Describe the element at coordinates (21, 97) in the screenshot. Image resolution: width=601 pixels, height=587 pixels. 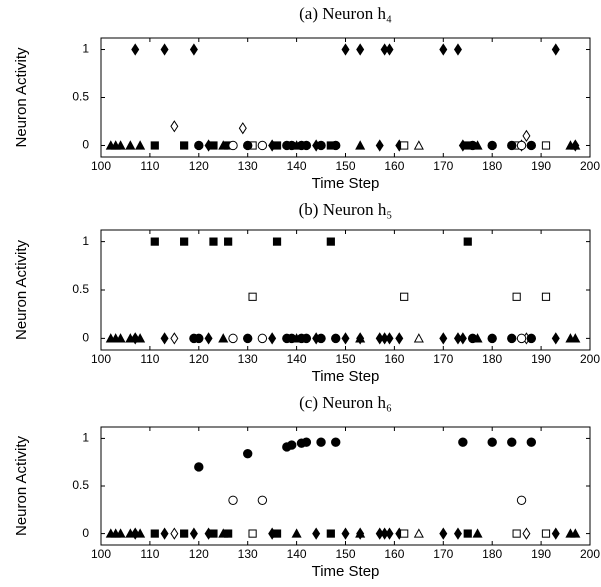
I see `y-axis-label: Neuron Activity` at that location.